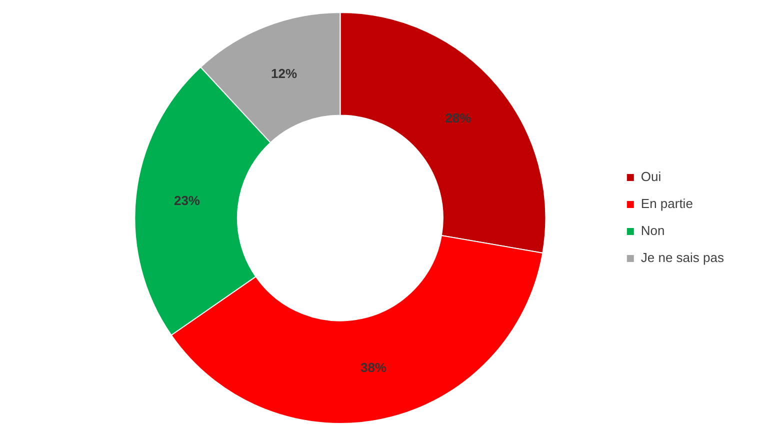 This screenshot has height=436, width=762. What do you see at coordinates (187, 200) in the screenshot?
I see `data-label: 23%` at bounding box center [187, 200].